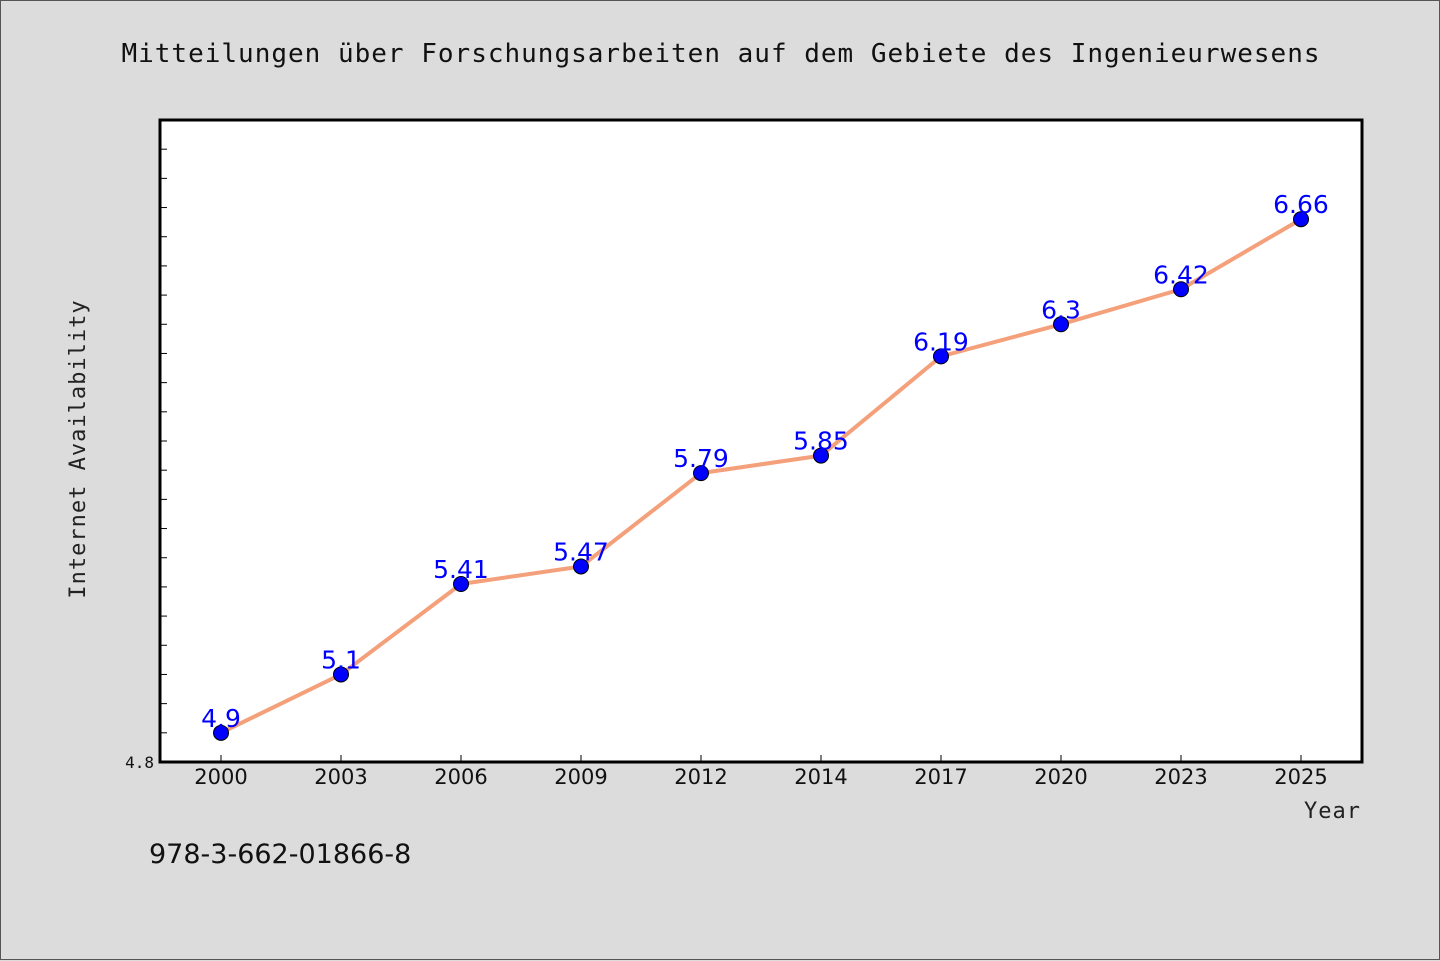 This screenshot has height=961, width=1440. Describe the element at coordinates (1061, 309) in the screenshot. I see `data-label: 6.3` at that location.